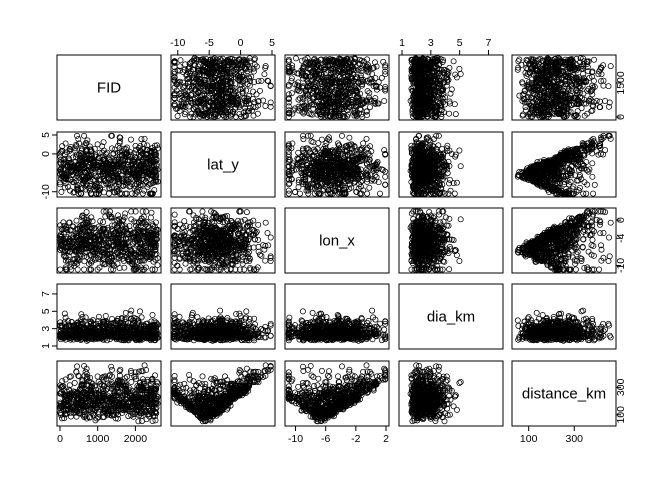 Image resolution: width=672 pixels, height=480 pixels. I want to click on scatter-FID-vs-lon_x, so click(337, 87).